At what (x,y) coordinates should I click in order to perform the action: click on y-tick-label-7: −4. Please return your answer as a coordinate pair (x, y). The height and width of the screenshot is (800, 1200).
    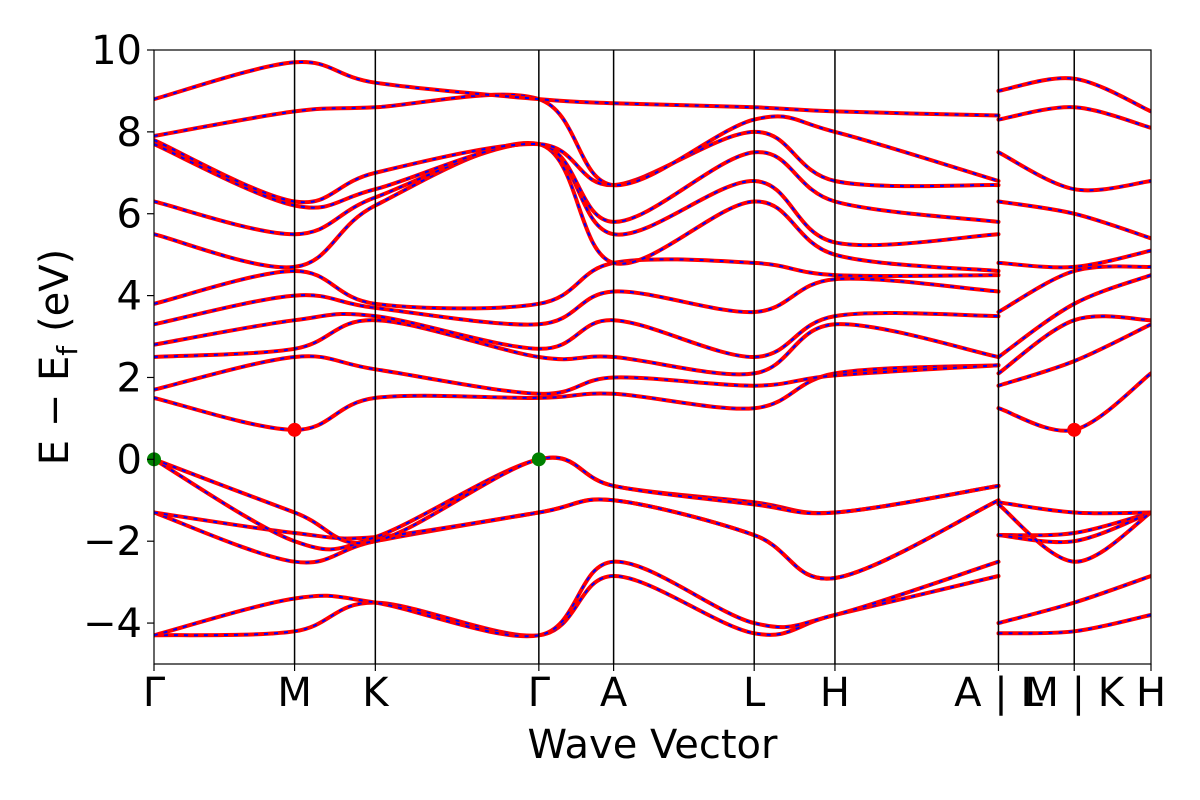
    Looking at the image, I should click on (112, 624).